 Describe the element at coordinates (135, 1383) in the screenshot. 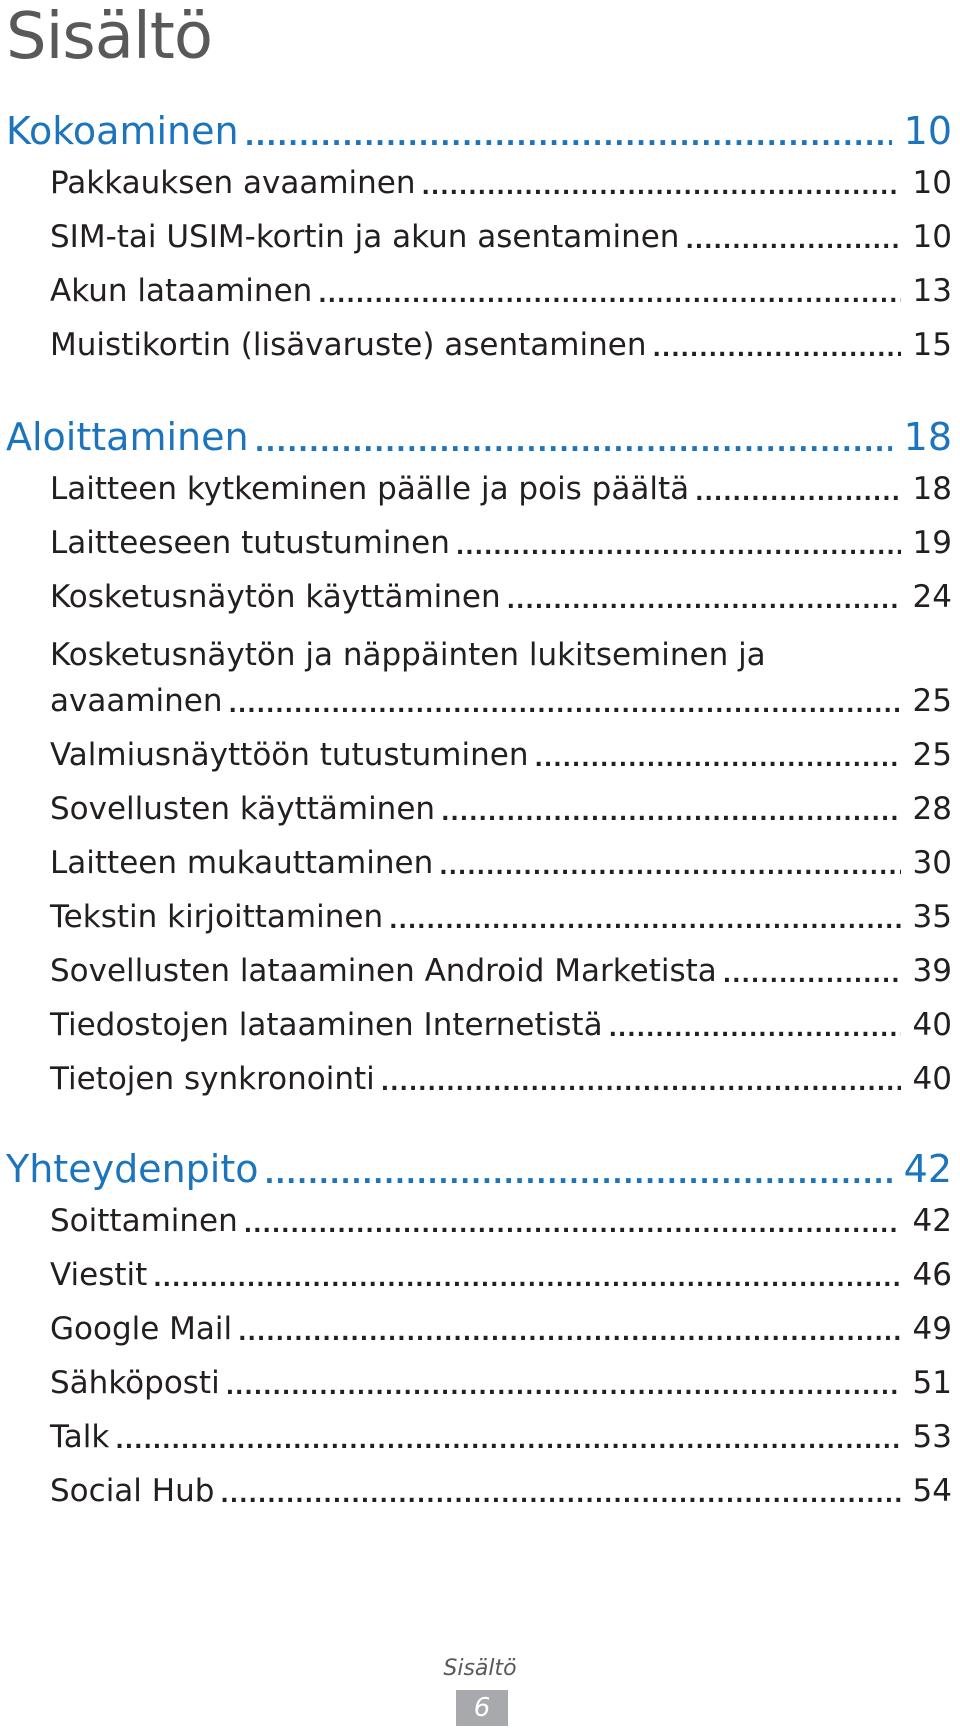

I see `entry-title: Sähköposti` at that location.